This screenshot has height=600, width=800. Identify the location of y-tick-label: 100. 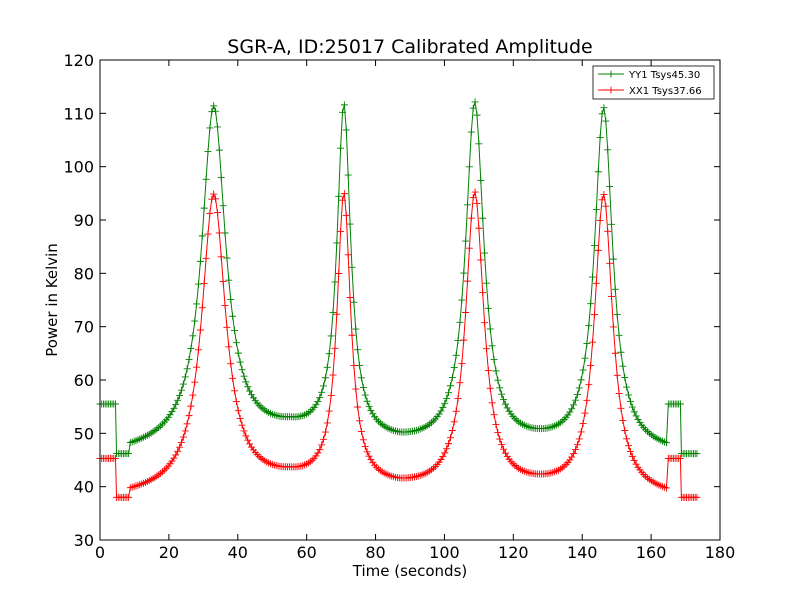
(78, 167).